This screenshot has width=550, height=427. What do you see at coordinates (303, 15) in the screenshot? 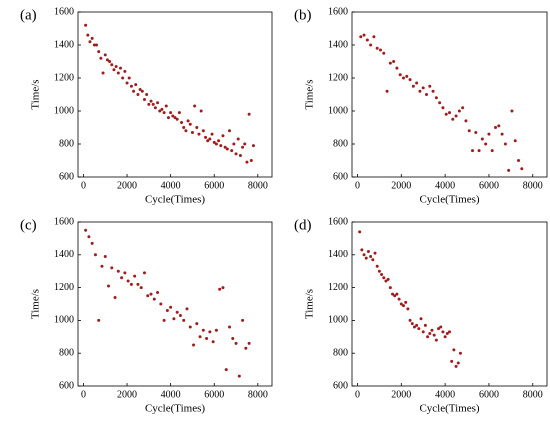
I see `panel-label: (b)` at bounding box center [303, 15].